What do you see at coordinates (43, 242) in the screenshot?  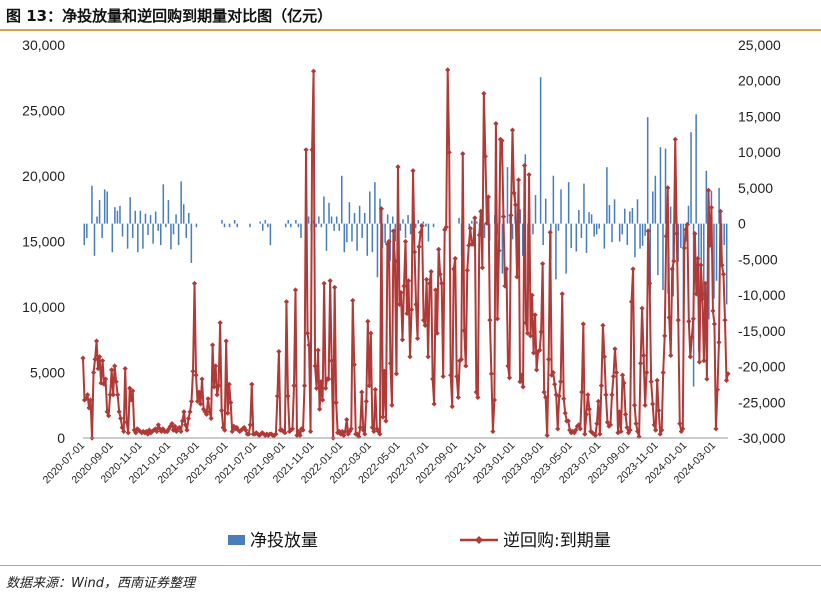 I see `left-tick-label: 15,000` at bounding box center [43, 242].